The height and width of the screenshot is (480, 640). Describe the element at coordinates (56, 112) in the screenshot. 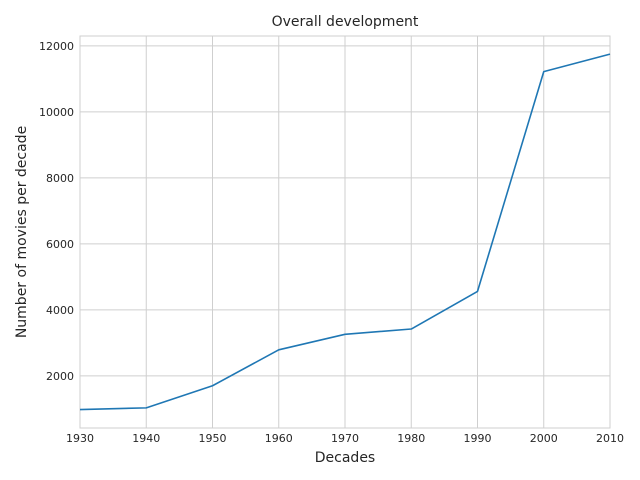

I see `y-tick-label: 10000` at that location.